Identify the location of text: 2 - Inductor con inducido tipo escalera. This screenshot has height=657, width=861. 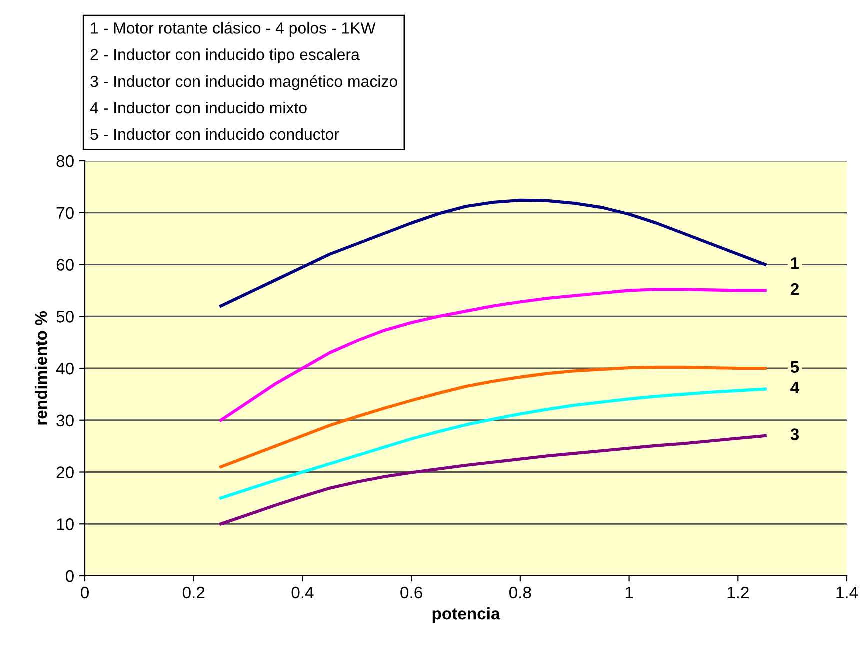
(225, 56).